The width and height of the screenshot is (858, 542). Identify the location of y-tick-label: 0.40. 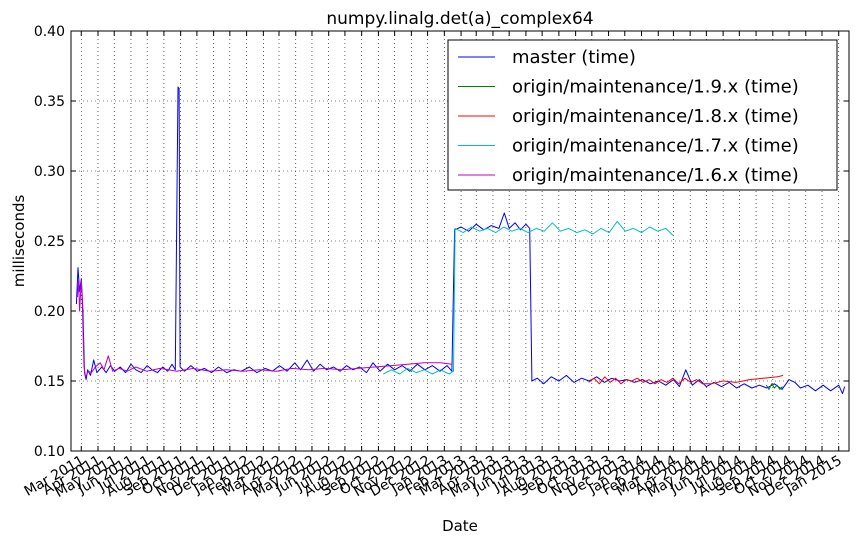
(49, 32).